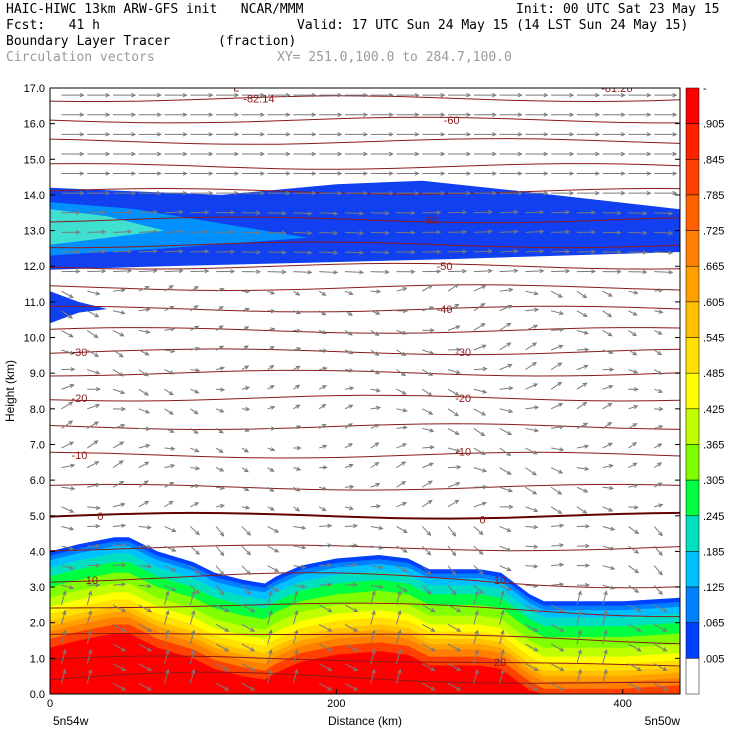 This screenshot has width=740, height=740. Describe the element at coordinates (107, 227) in the screenshot. I see `upper-tracer-core` at that location.